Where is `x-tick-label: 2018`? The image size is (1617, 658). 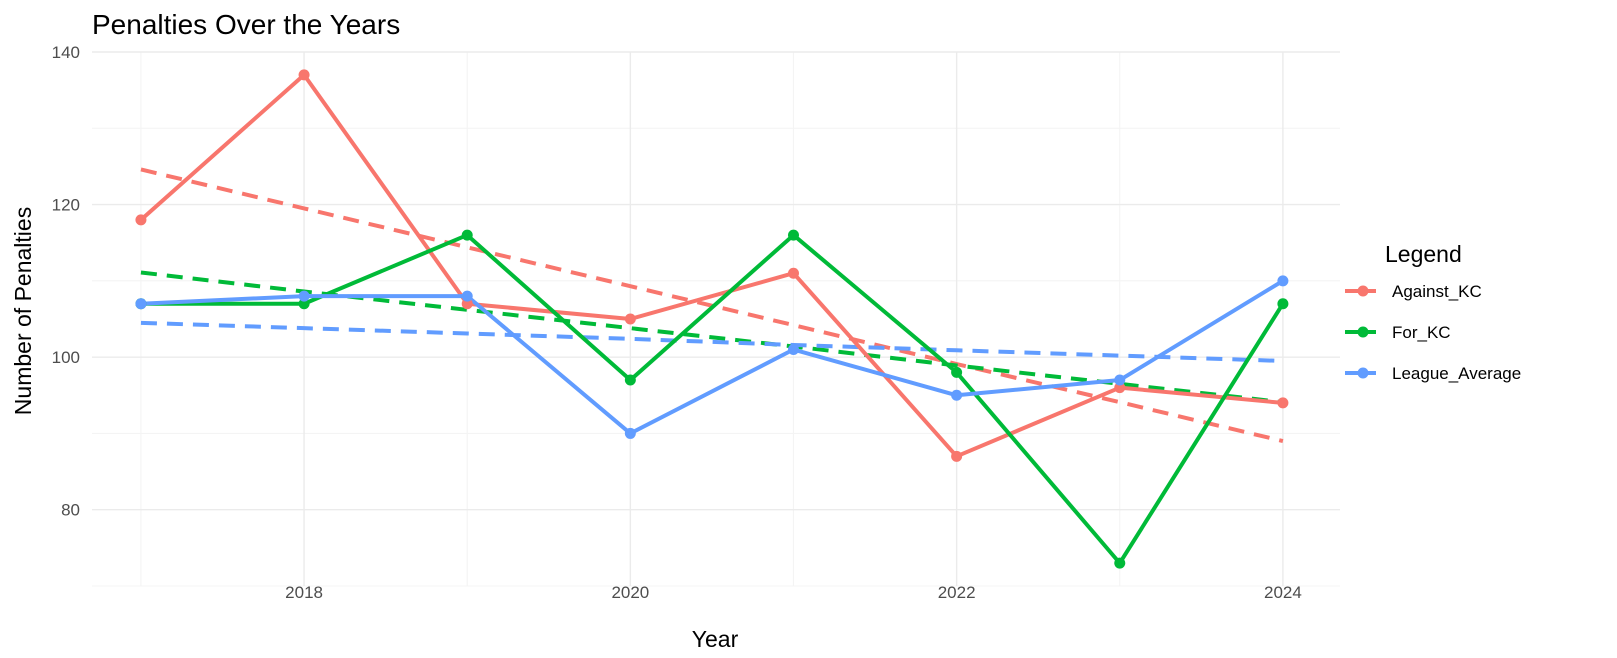 x-tick-label: 2018 is located at coordinates (304, 592).